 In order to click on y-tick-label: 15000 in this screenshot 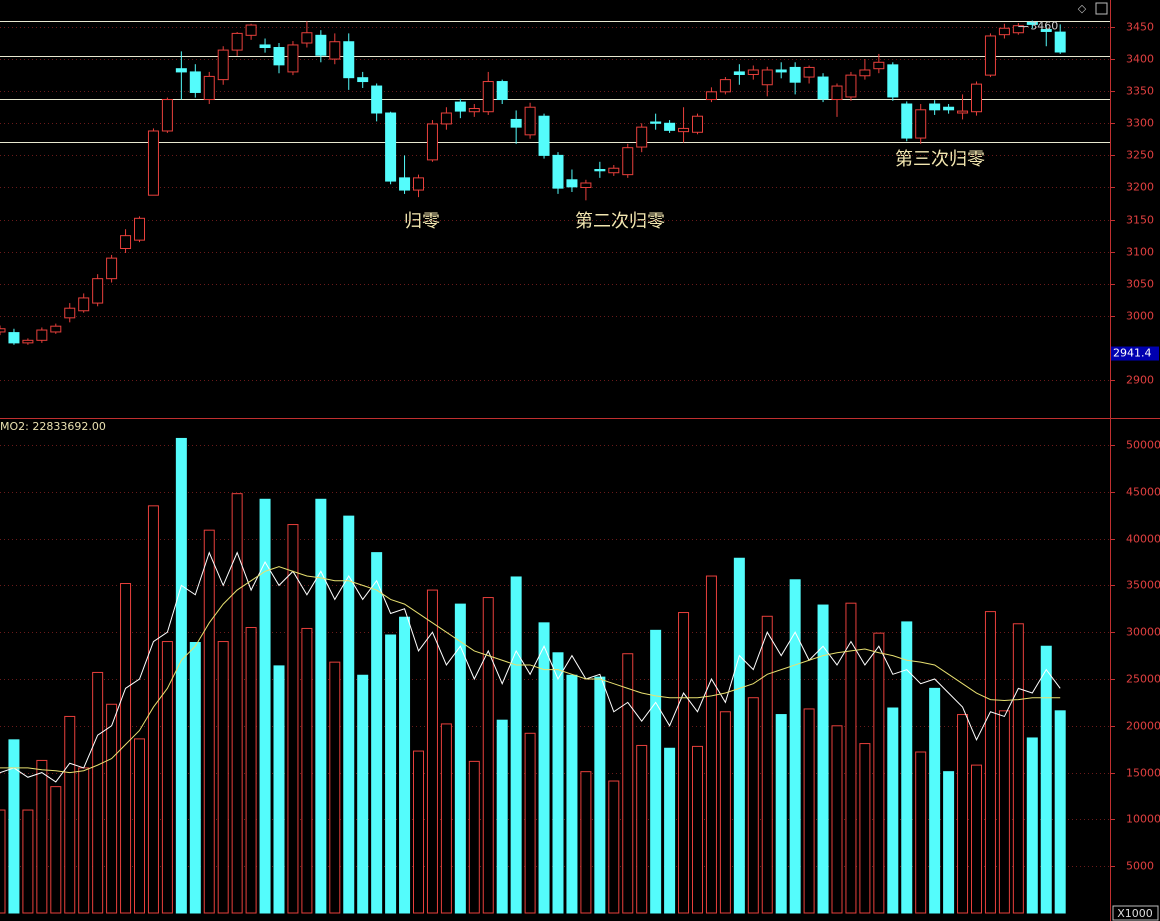, I will do `click(1143, 773)`.